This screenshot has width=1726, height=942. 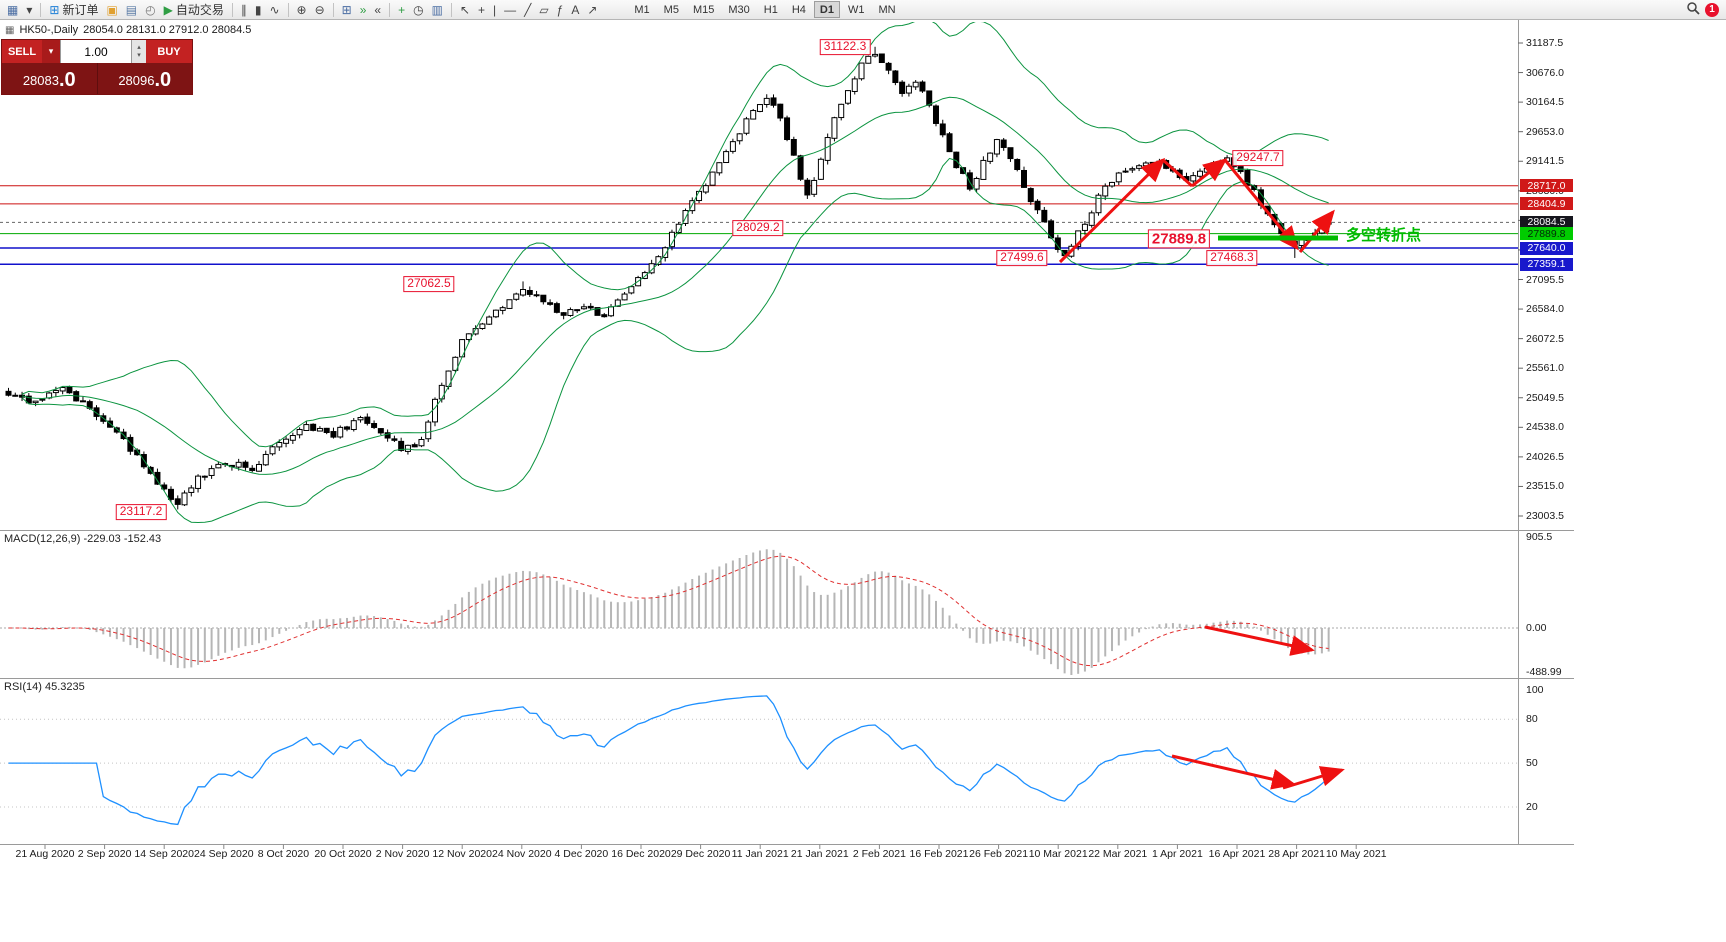 What do you see at coordinates (283, 854) in the screenshot?
I see `date-label: 8 Oct 2020` at bounding box center [283, 854].